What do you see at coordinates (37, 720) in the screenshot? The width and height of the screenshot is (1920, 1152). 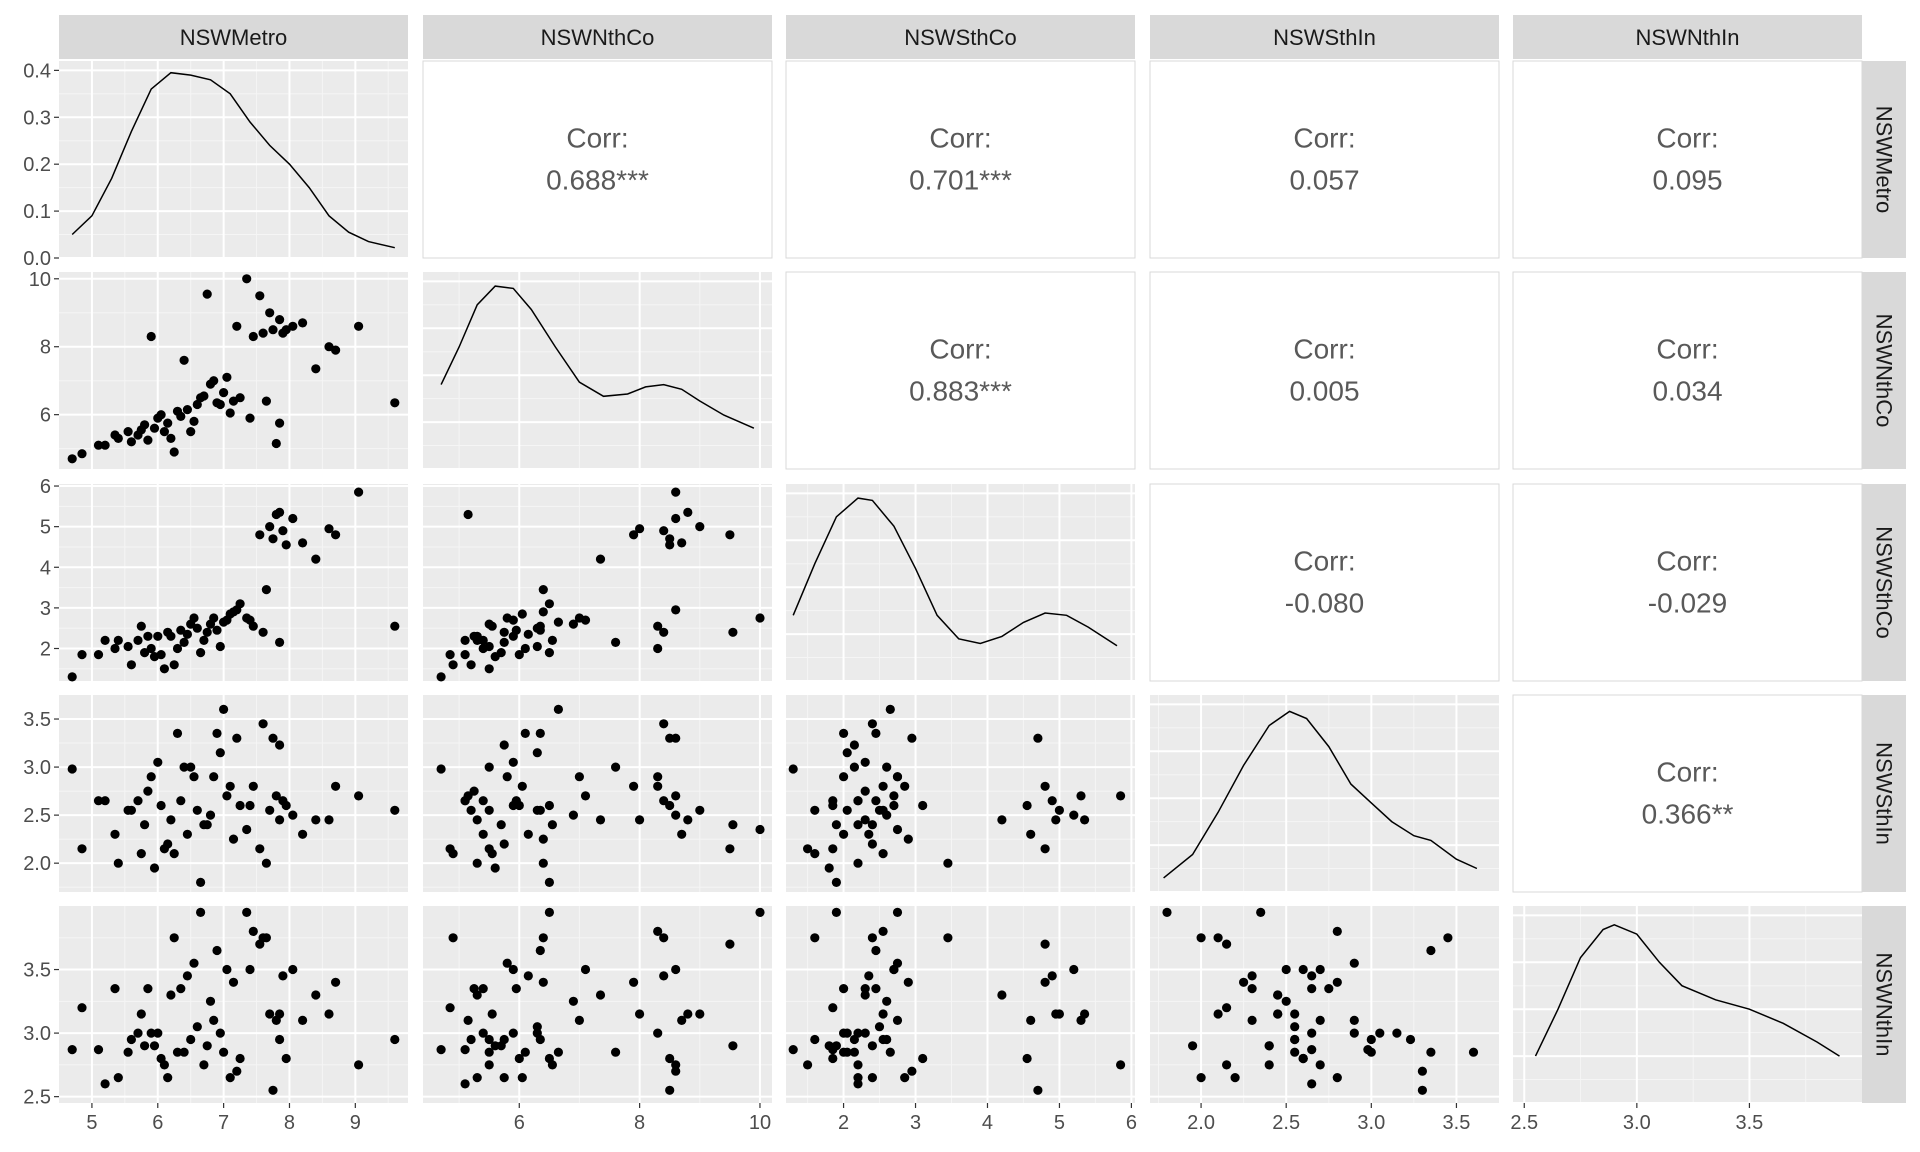 I see `y-tick-label: 3.5` at bounding box center [37, 720].